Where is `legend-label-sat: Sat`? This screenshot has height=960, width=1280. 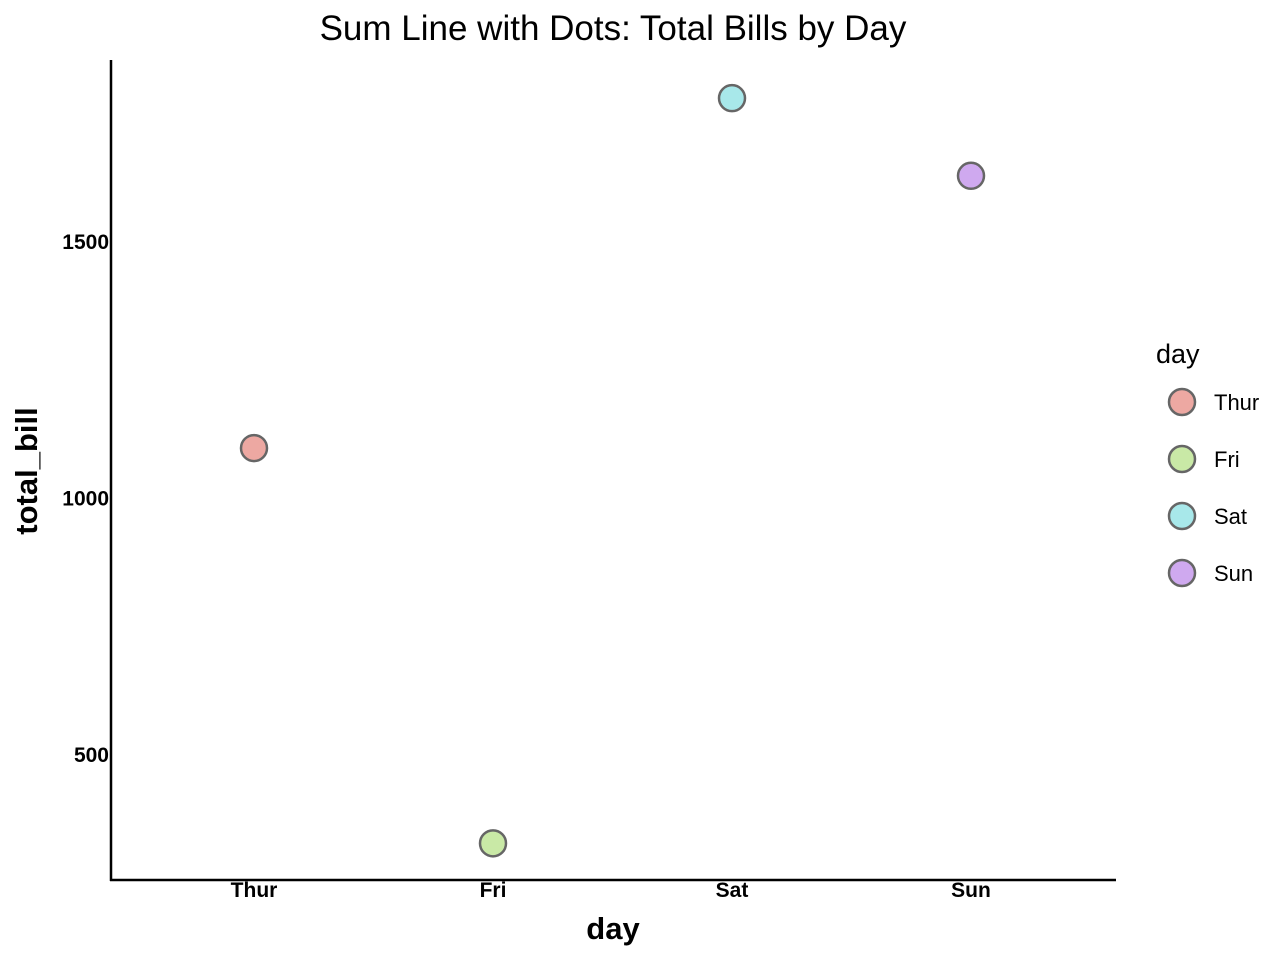
legend-label-sat: Sat is located at coordinates (1230, 516).